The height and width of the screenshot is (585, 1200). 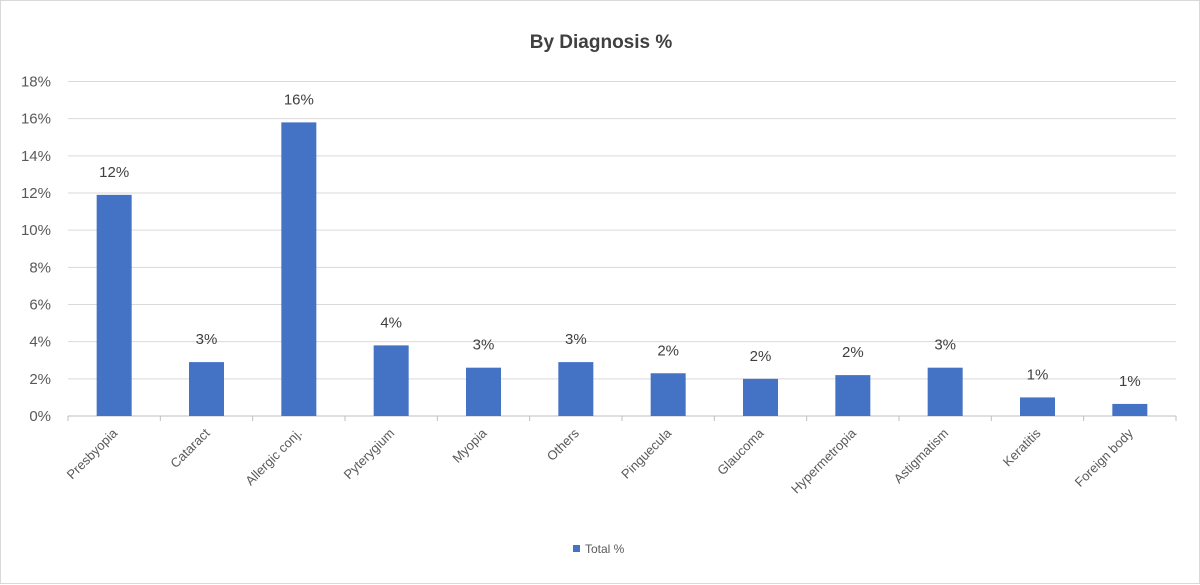 What do you see at coordinates (92, 453) in the screenshot?
I see `x-category-label: Presbyopia` at bounding box center [92, 453].